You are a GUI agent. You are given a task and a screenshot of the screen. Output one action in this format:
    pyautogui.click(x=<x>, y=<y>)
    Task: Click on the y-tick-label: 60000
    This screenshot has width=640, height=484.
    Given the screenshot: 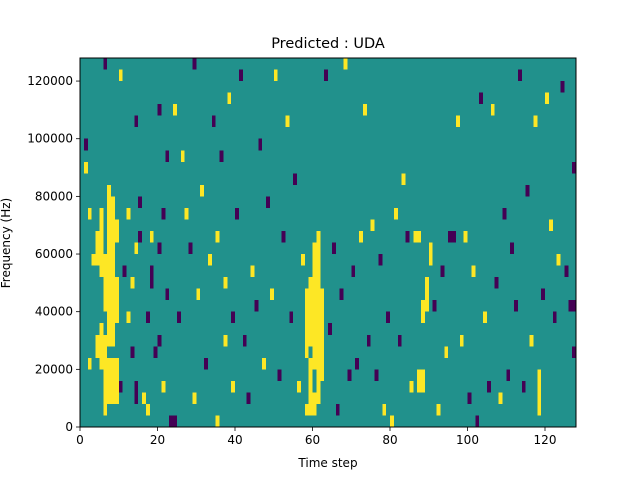 What is the action you would take?
    pyautogui.click(x=54, y=254)
    